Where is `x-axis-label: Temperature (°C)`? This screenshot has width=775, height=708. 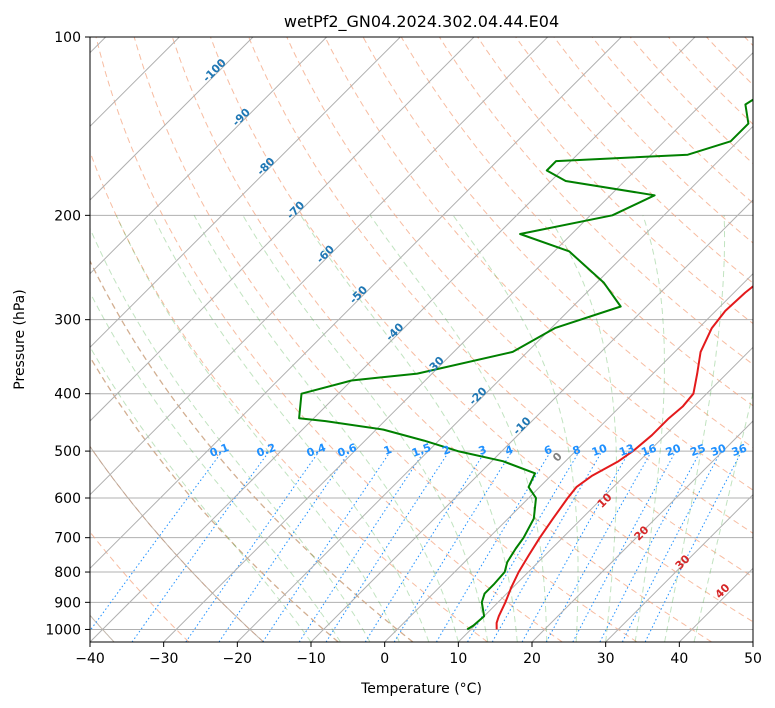
x-axis-label: Temperature (°C) is located at coordinates (421, 689).